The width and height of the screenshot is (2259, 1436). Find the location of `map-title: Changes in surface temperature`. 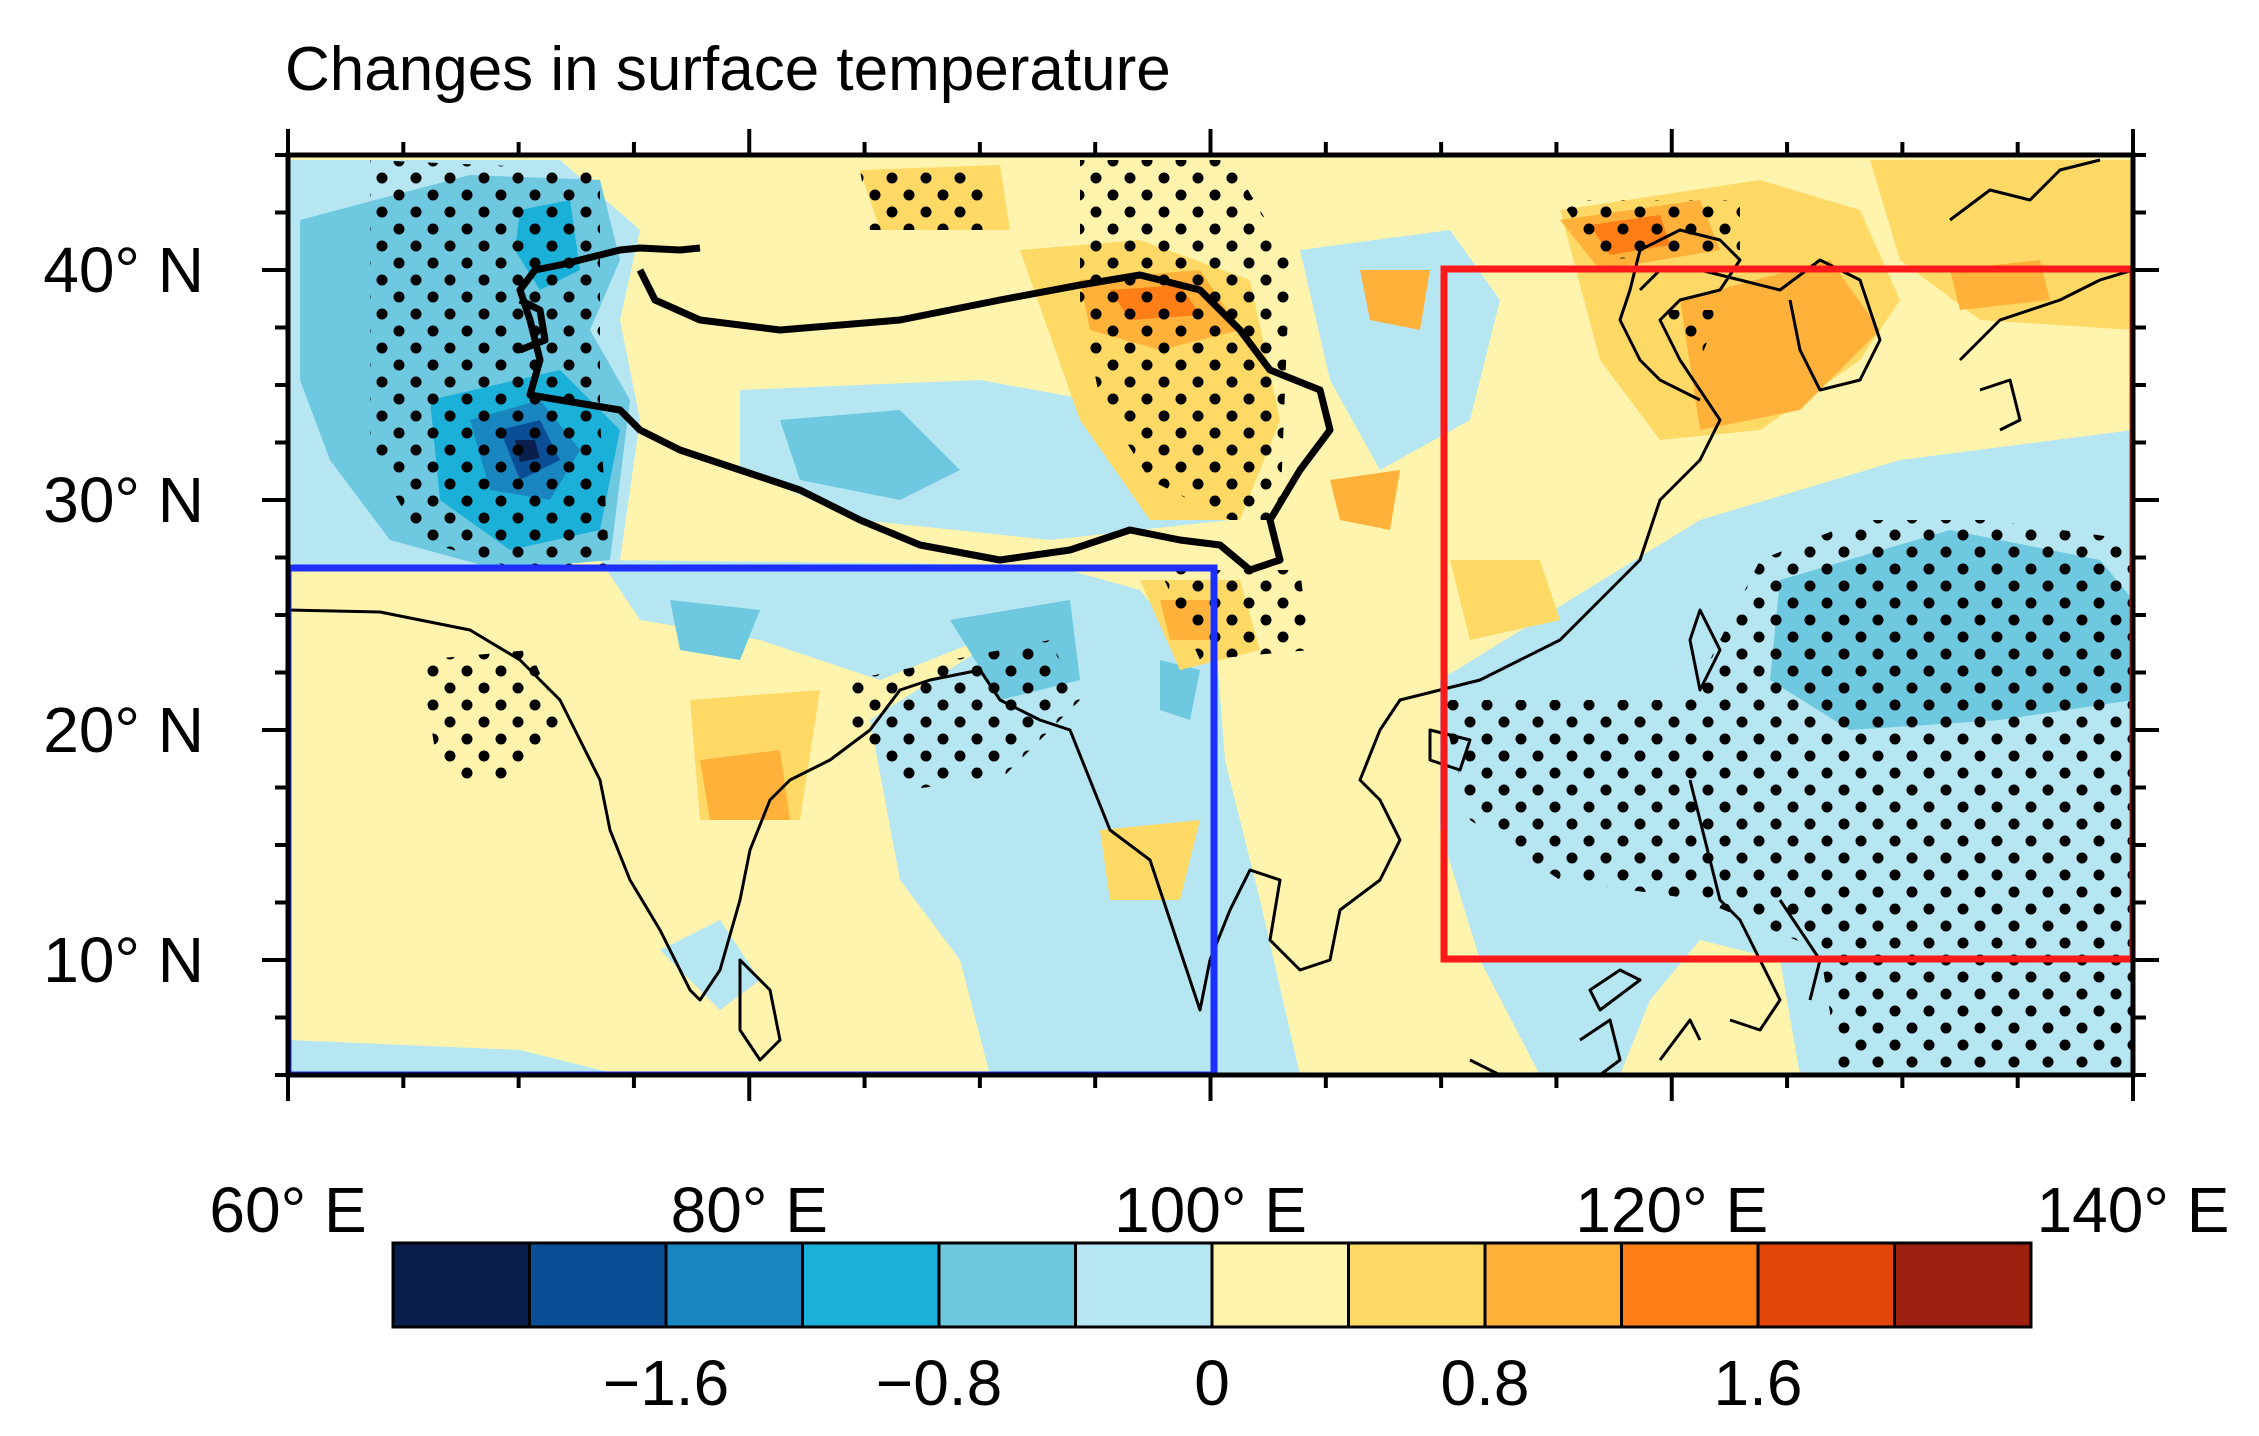

map-title: Changes in surface temperature is located at coordinates (728, 69).